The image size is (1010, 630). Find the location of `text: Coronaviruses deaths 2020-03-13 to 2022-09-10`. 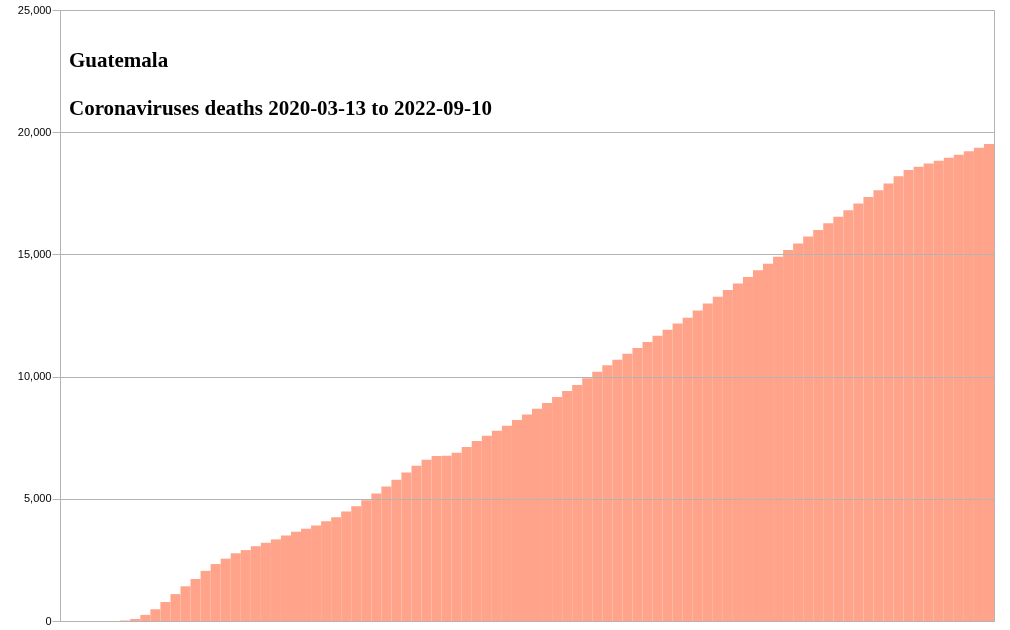

text: Coronaviruses deaths 2020-03-13 to 2022-09-10 is located at coordinates (281, 108).